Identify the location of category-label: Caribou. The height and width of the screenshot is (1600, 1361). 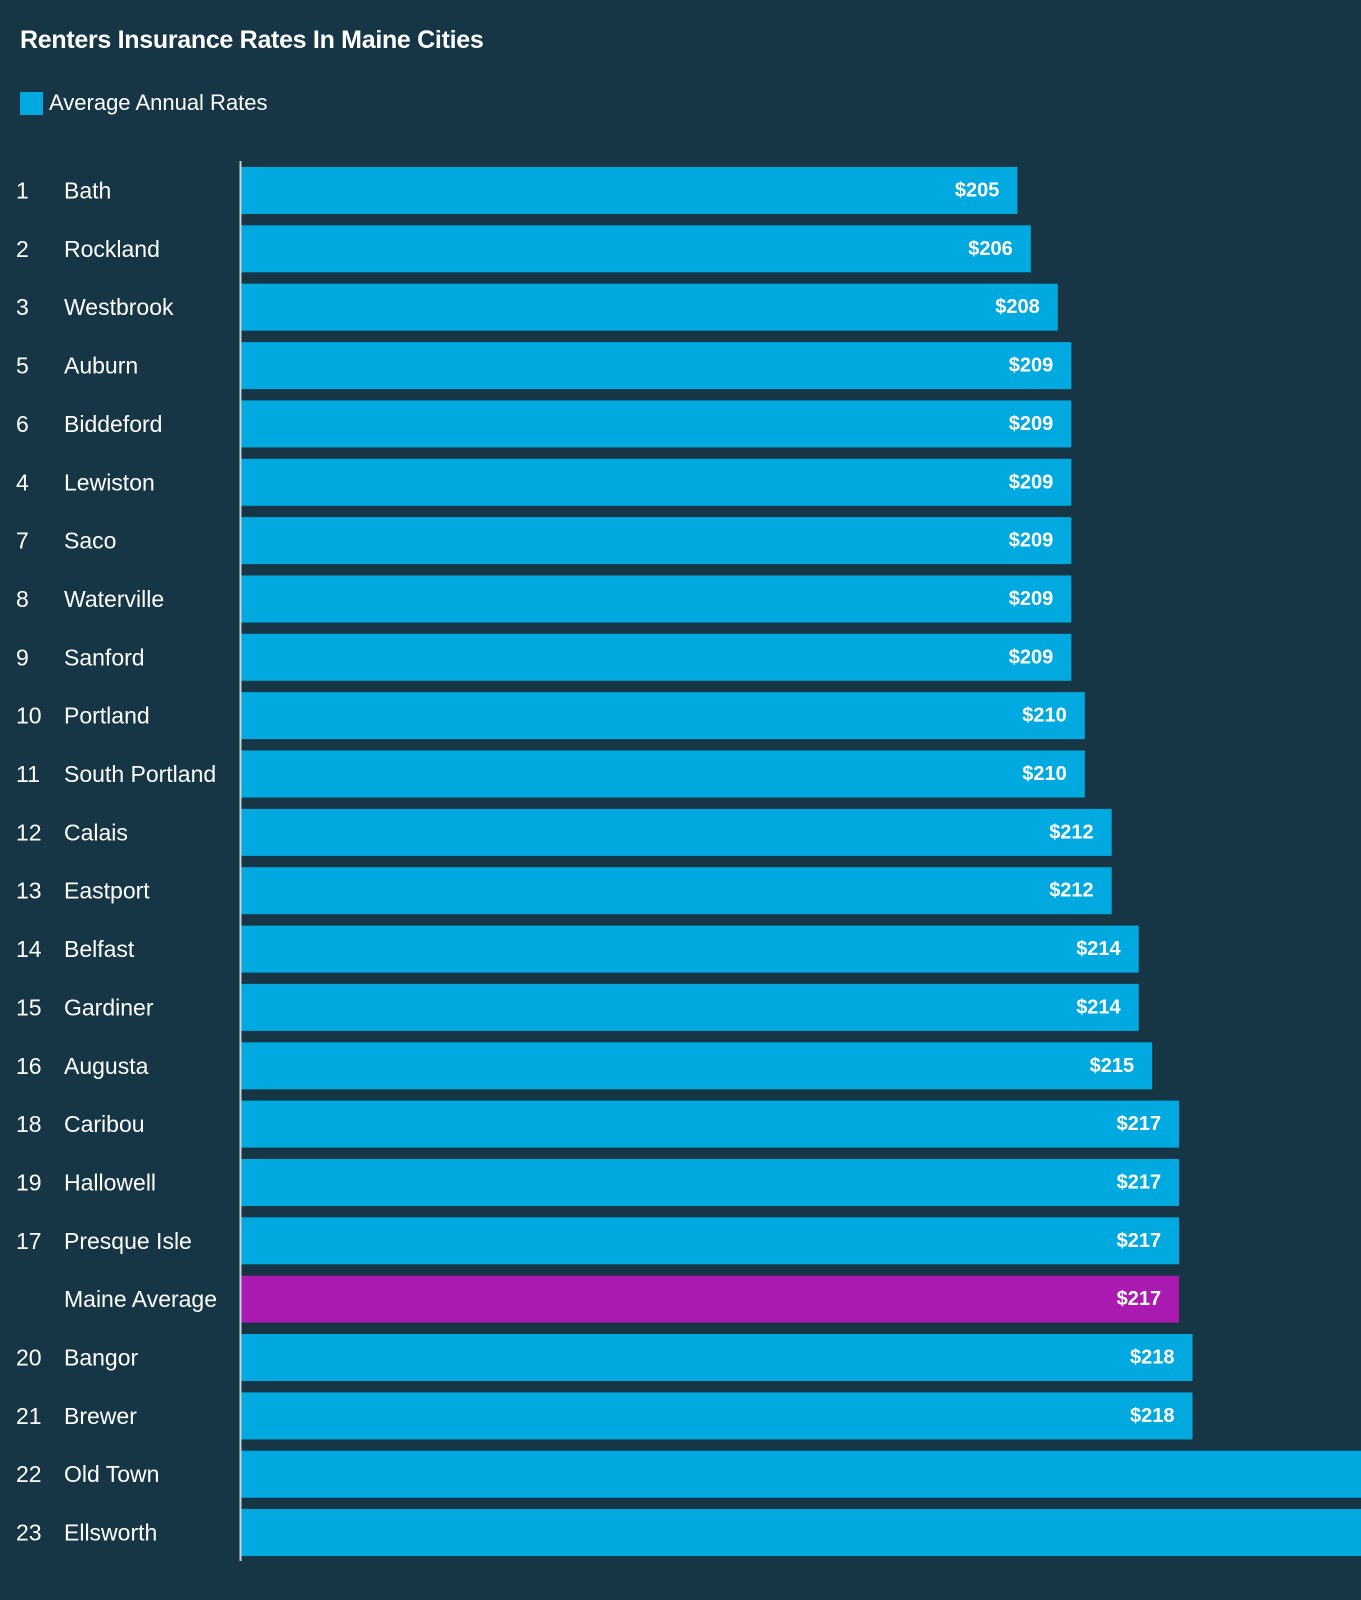
(104, 1124).